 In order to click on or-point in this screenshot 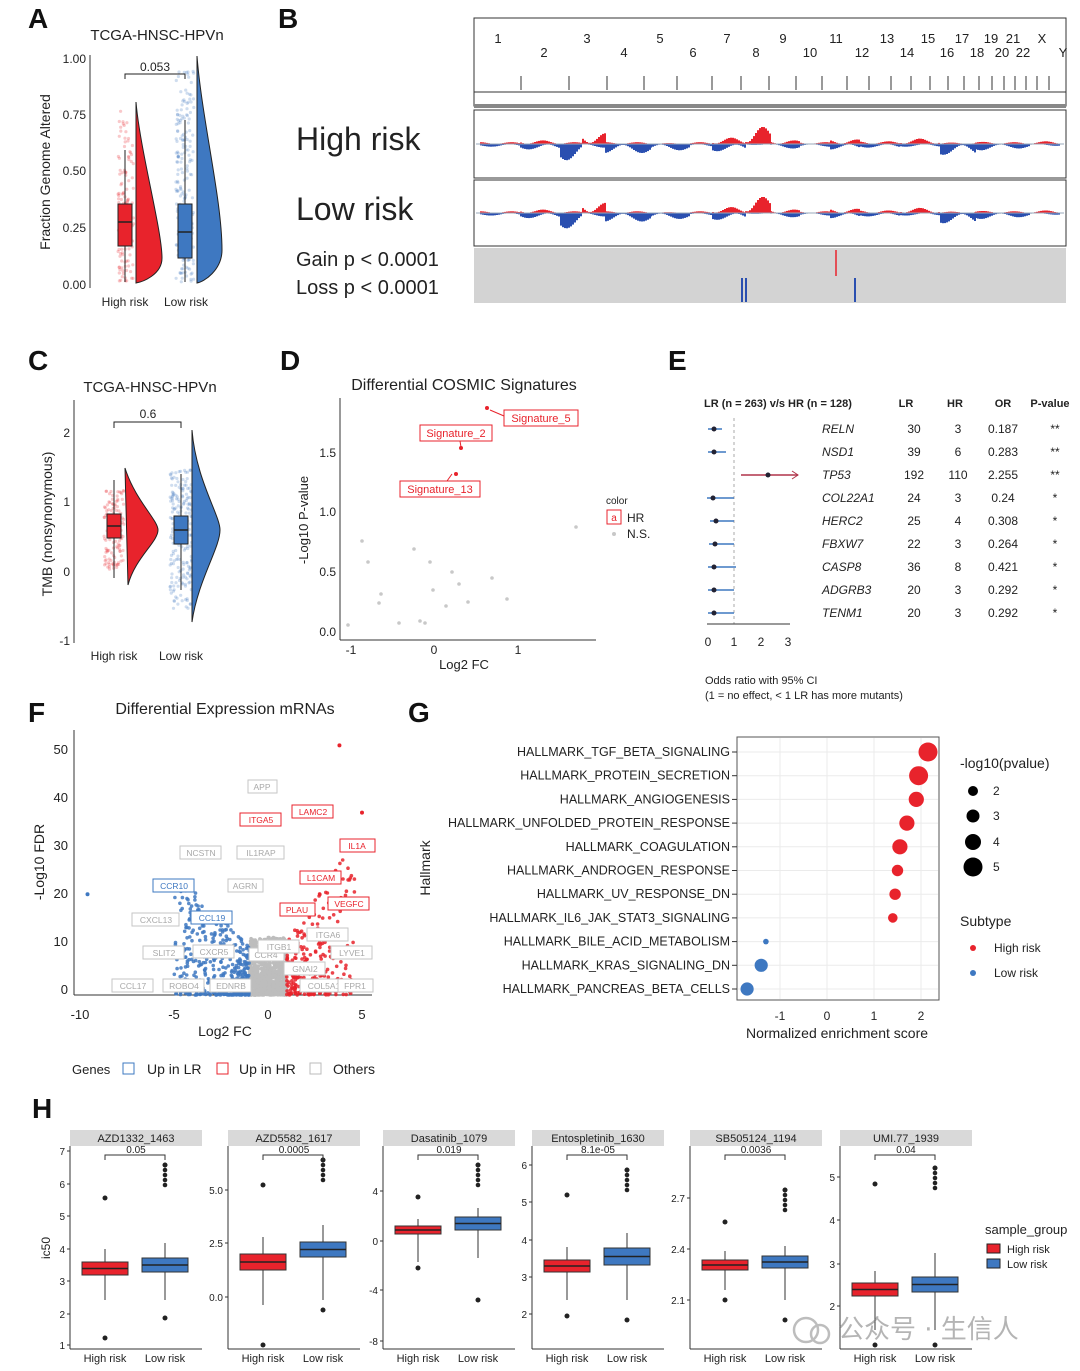, I will do `click(713, 498)`.